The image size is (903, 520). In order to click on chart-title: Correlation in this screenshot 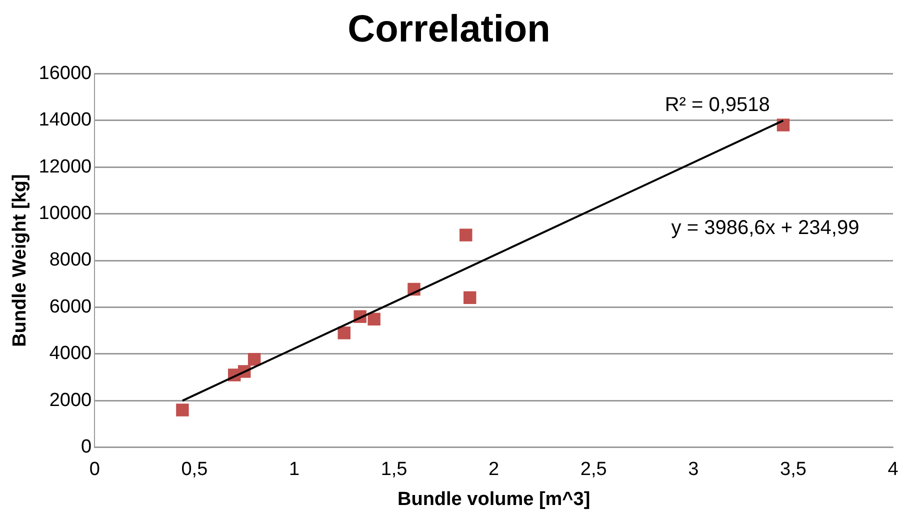, I will do `click(449, 29)`.